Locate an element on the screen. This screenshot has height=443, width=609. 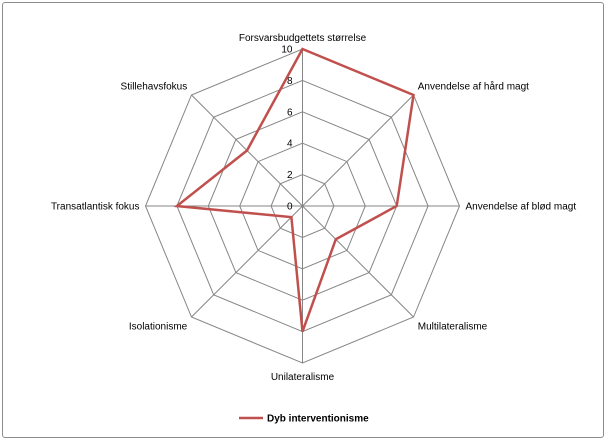
tick-label: 2 is located at coordinates (290, 175).